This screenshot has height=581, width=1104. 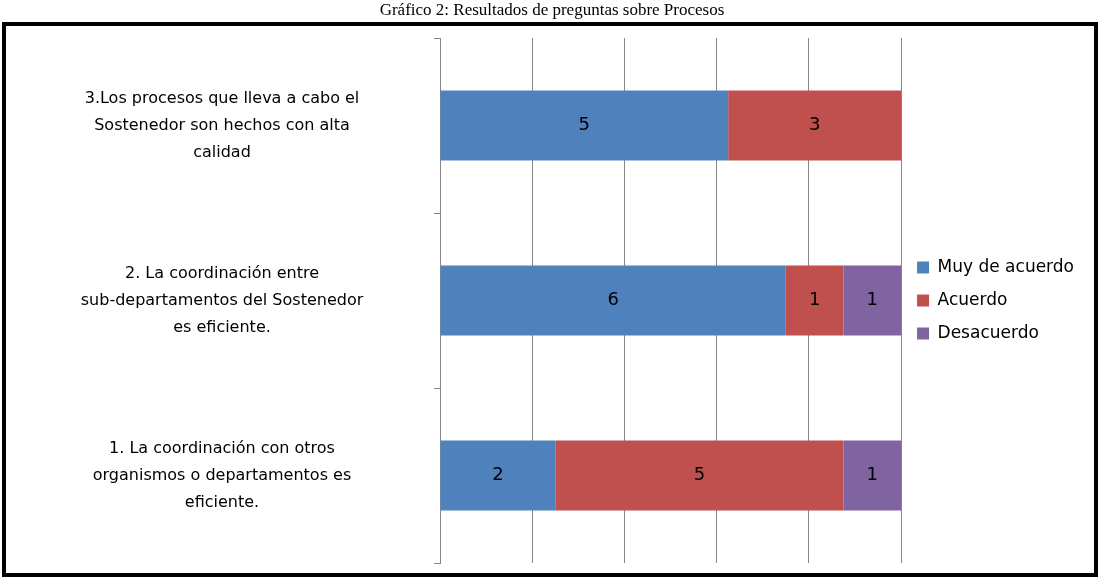 I want to click on data-label: 2, so click(x=498, y=474).